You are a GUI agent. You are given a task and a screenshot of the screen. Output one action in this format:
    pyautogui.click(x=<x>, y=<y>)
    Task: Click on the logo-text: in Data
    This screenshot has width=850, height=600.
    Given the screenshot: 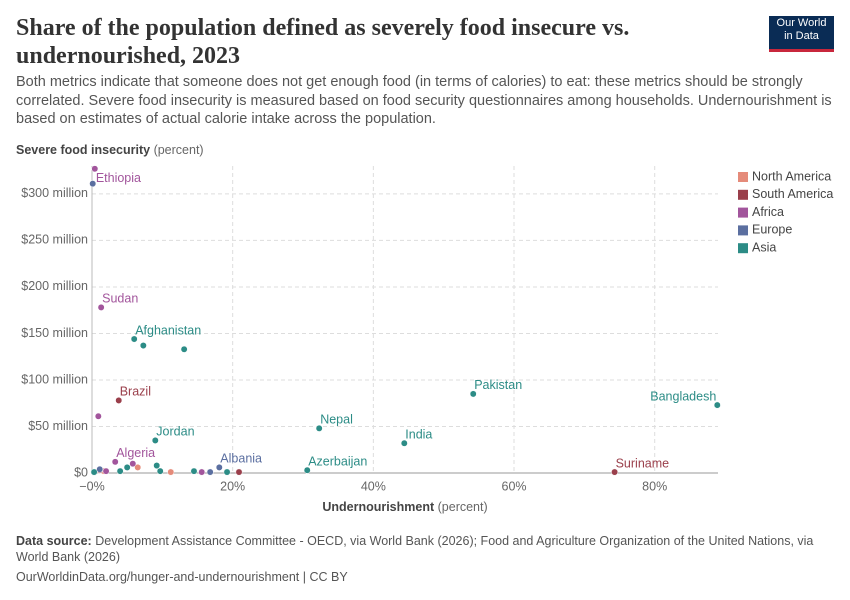 What is the action you would take?
    pyautogui.click(x=801, y=36)
    